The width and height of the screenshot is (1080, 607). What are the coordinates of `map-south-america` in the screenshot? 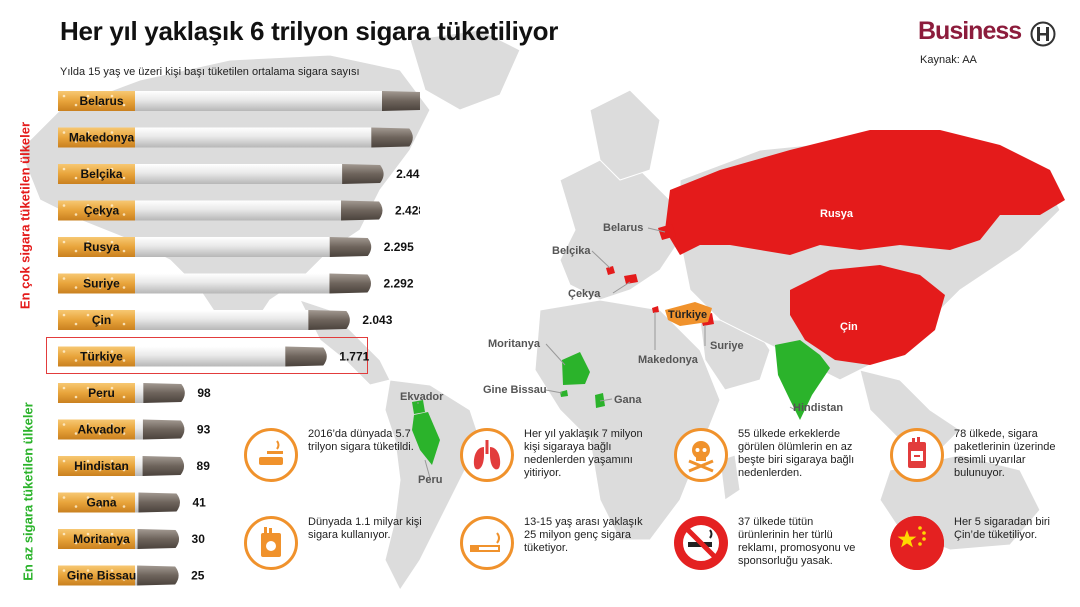 It's located at (432, 485).